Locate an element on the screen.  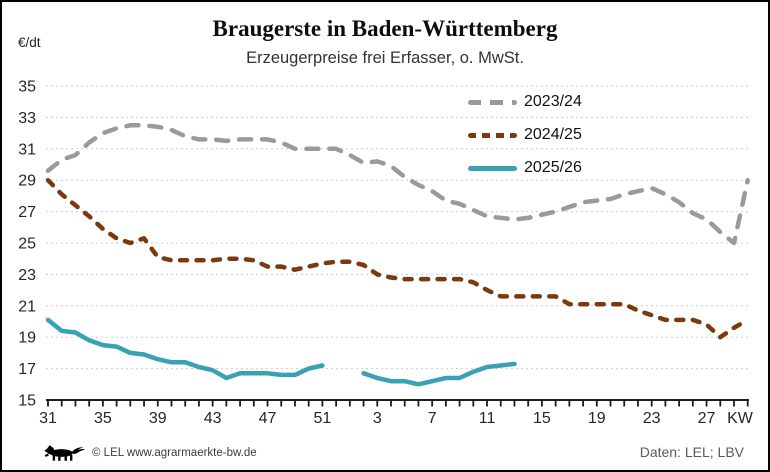
legend-item-2024-25: 2024/25 is located at coordinates (525, 135).